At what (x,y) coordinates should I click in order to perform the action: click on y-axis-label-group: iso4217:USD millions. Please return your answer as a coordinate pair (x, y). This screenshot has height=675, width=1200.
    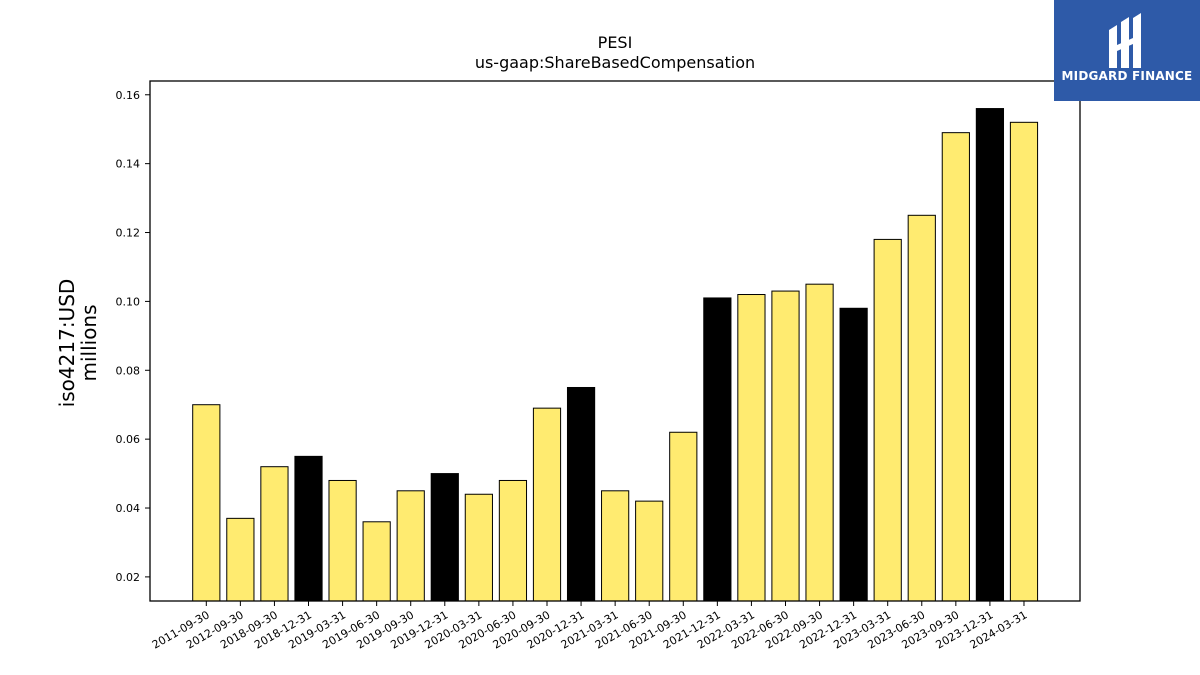
    Looking at the image, I should click on (78, 343).